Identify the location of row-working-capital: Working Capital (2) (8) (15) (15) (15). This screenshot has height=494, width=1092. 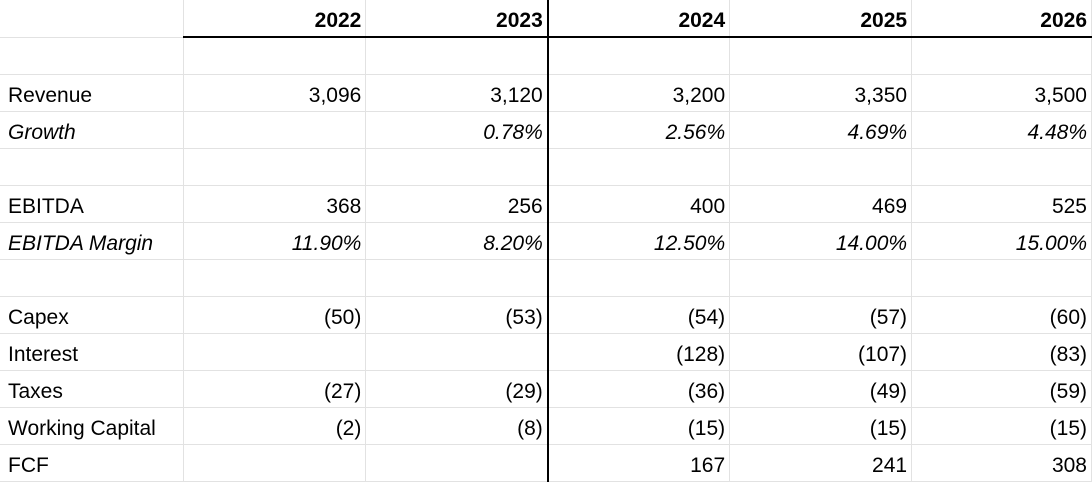
(546, 426).